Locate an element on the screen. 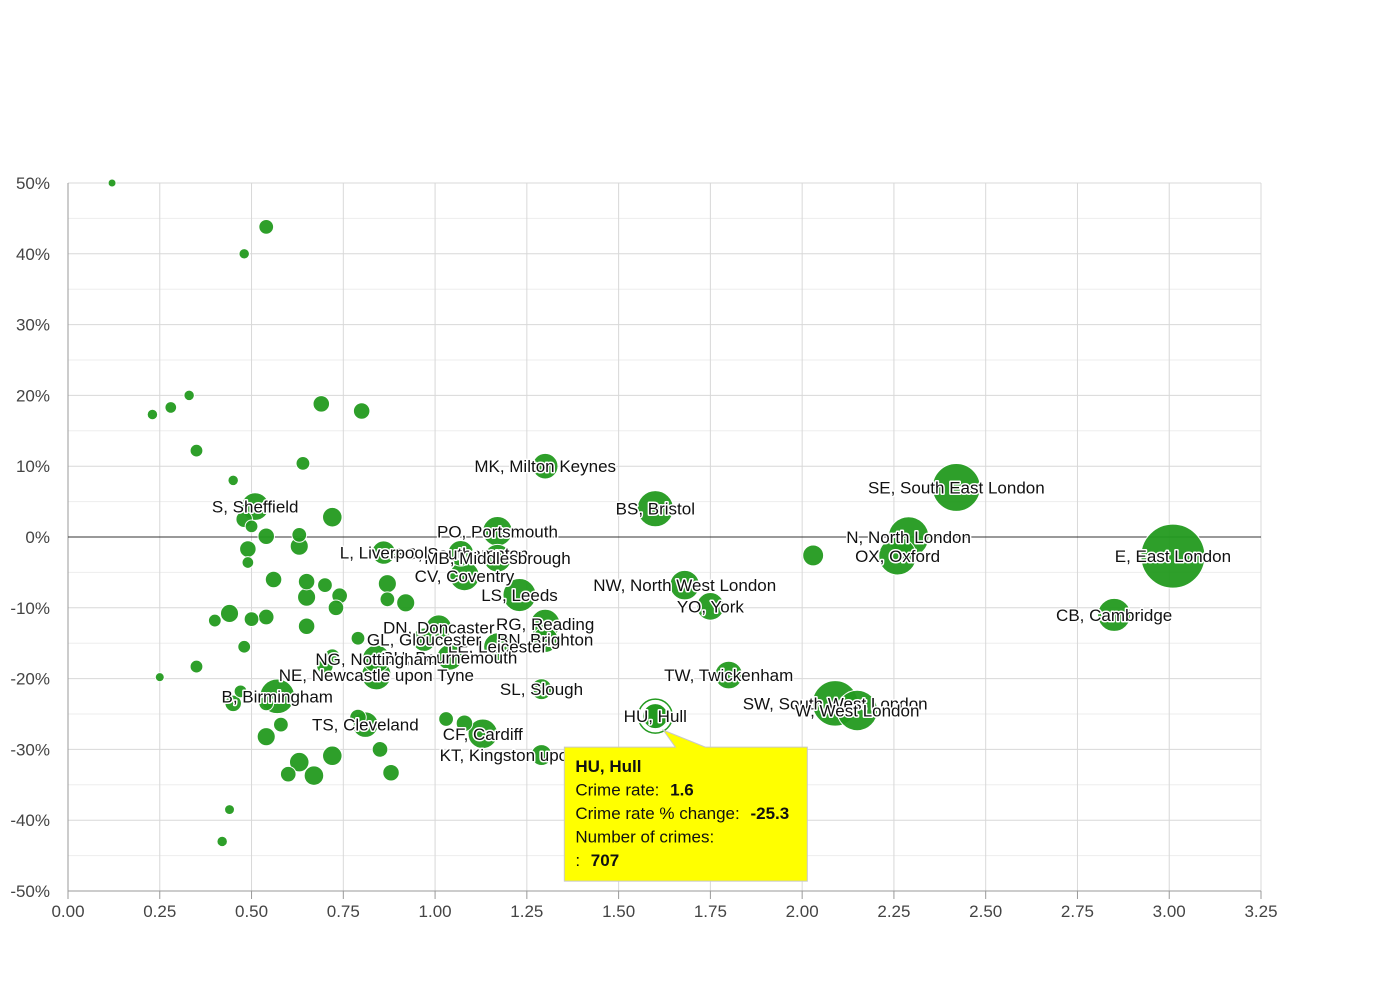 The image size is (1390, 985). bubble-label: BH, Bournemouth is located at coordinates (449, 657).